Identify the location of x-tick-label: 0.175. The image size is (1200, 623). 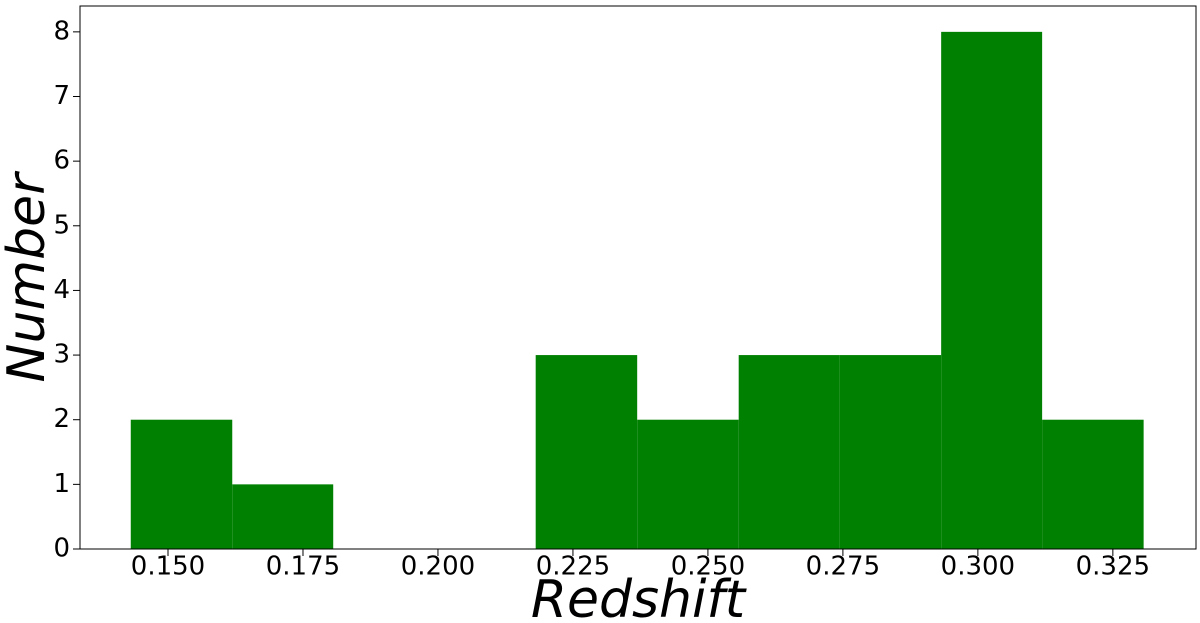
(303, 567).